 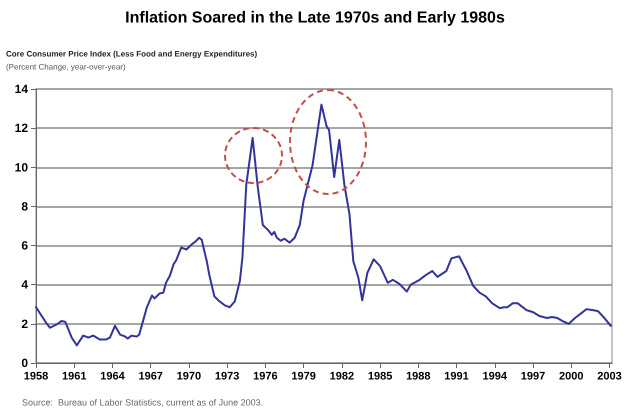 What do you see at coordinates (533, 376) in the screenshot?
I see `x-tick-label: 1997` at bounding box center [533, 376].